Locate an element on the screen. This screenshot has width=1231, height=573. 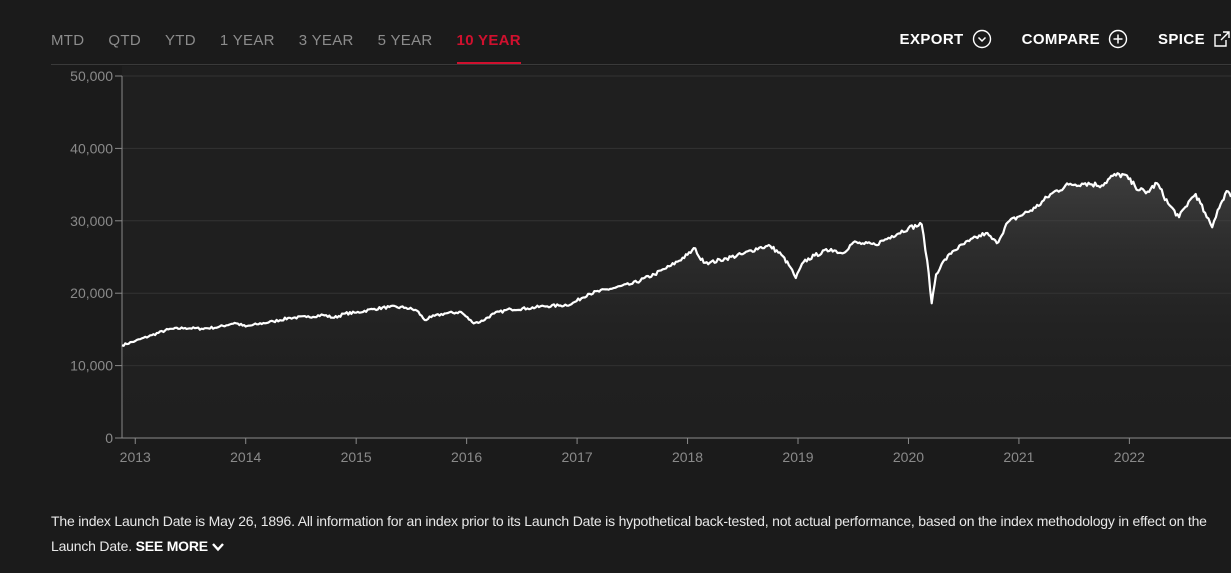
chevron-down-circle-icon is located at coordinates (982, 39).